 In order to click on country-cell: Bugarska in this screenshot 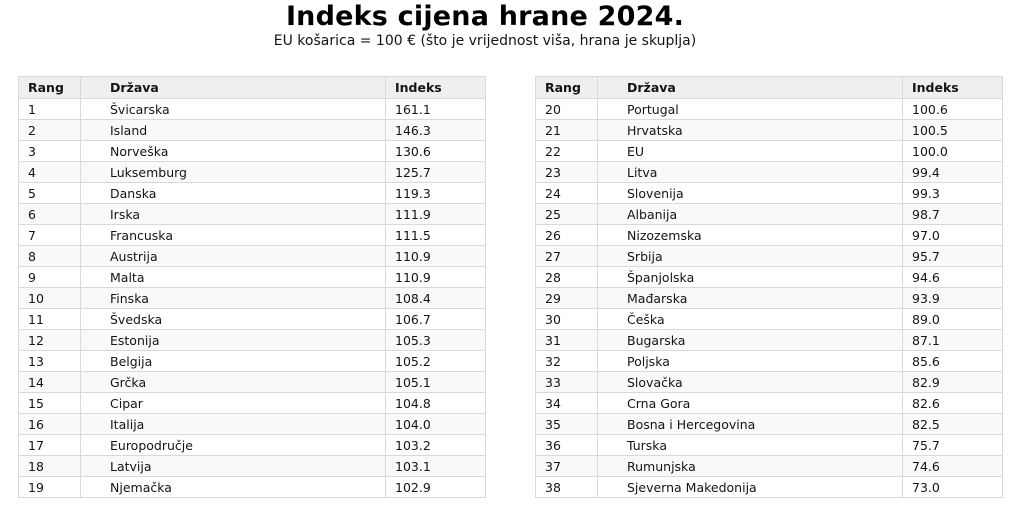, I will do `click(750, 340)`.